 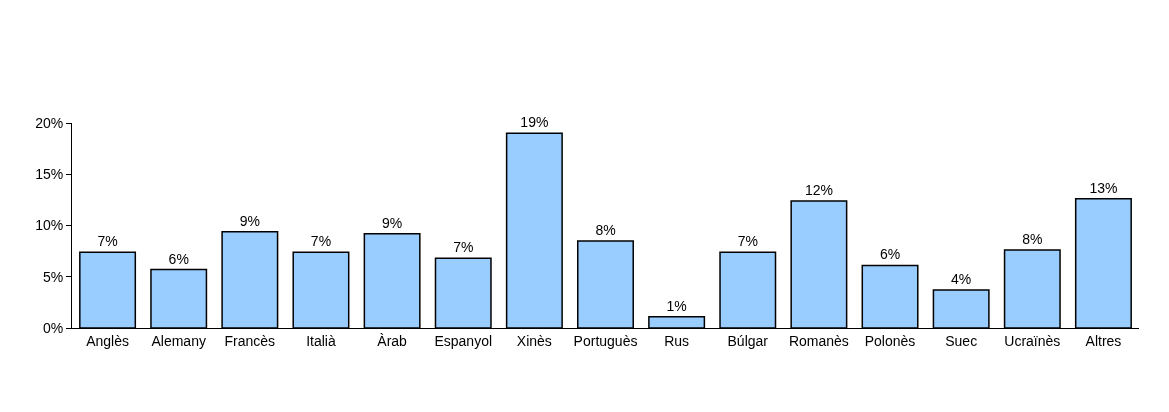 I want to click on x-tick-label: Alemany, so click(x=178, y=340).